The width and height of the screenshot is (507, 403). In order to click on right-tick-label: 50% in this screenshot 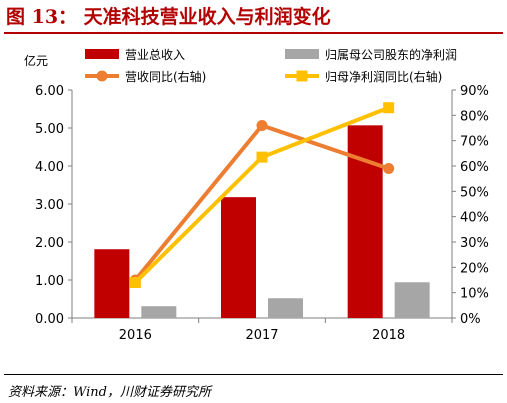, I will do `click(474, 192)`.